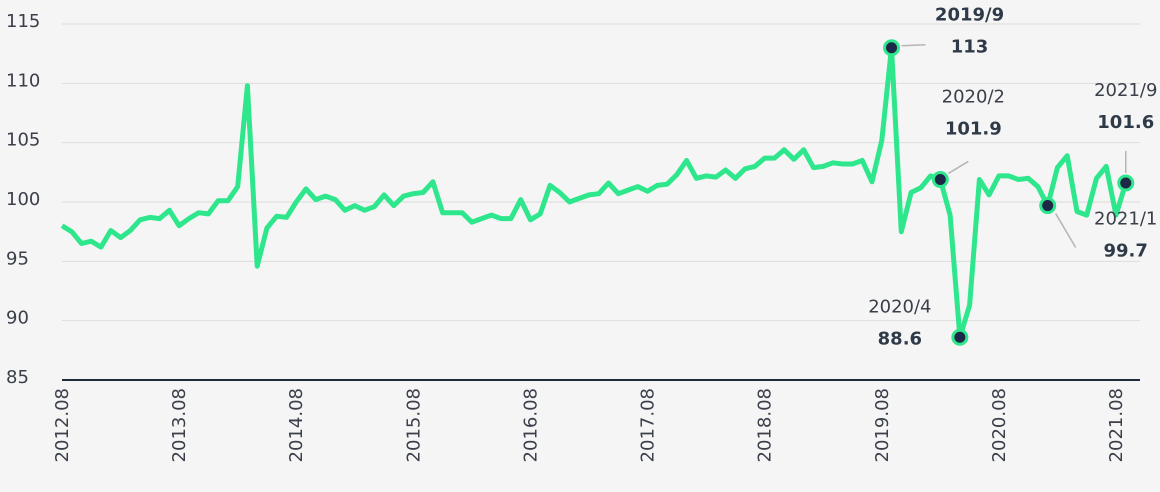 The height and width of the screenshot is (492, 1160). What do you see at coordinates (1125, 122) in the screenshot?
I see `annotation-value: 101.6` at bounding box center [1125, 122].